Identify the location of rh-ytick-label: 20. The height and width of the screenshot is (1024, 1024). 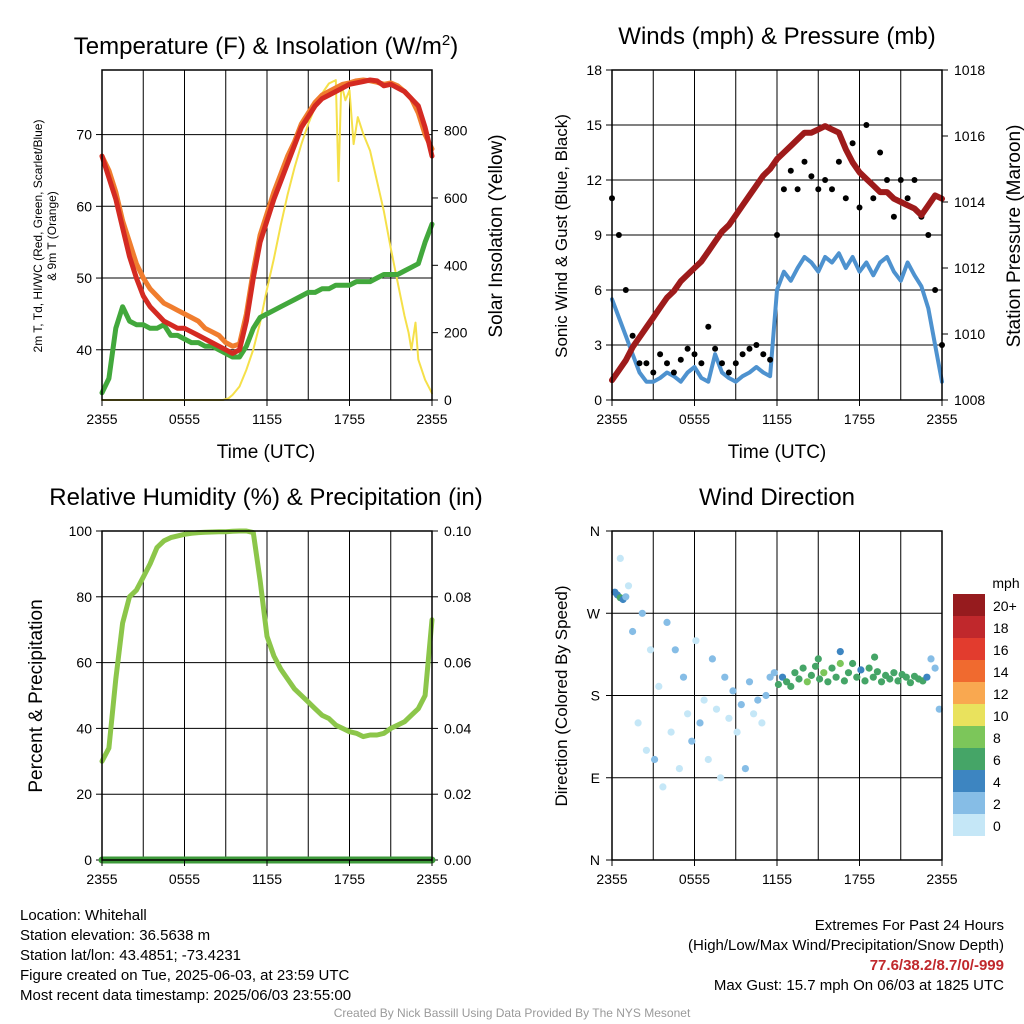
(84, 794).